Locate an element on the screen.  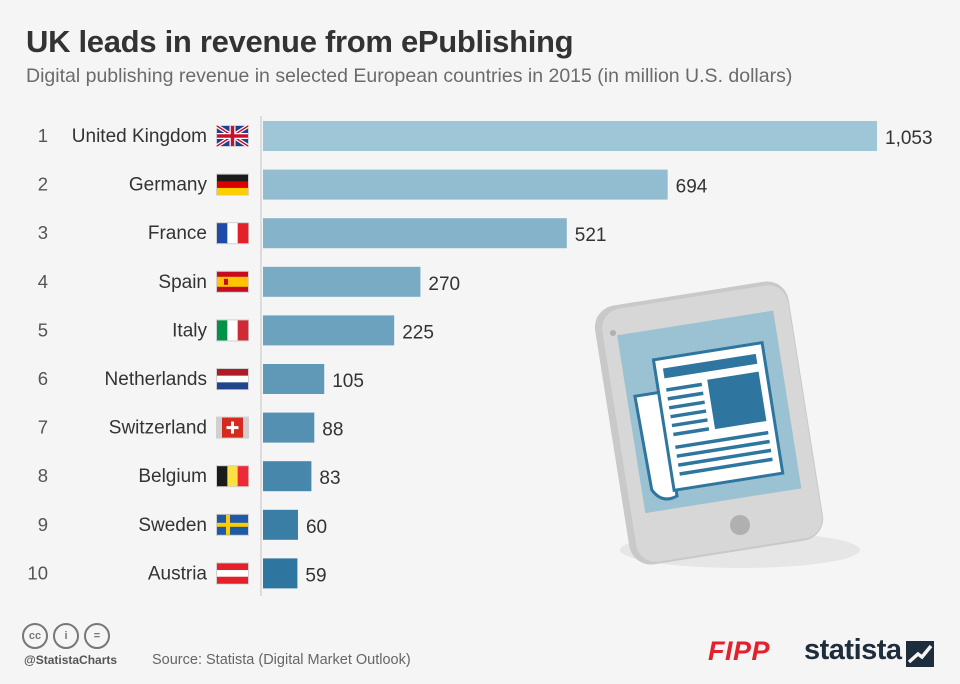
license-icons: cc i = is located at coordinates (66, 636).